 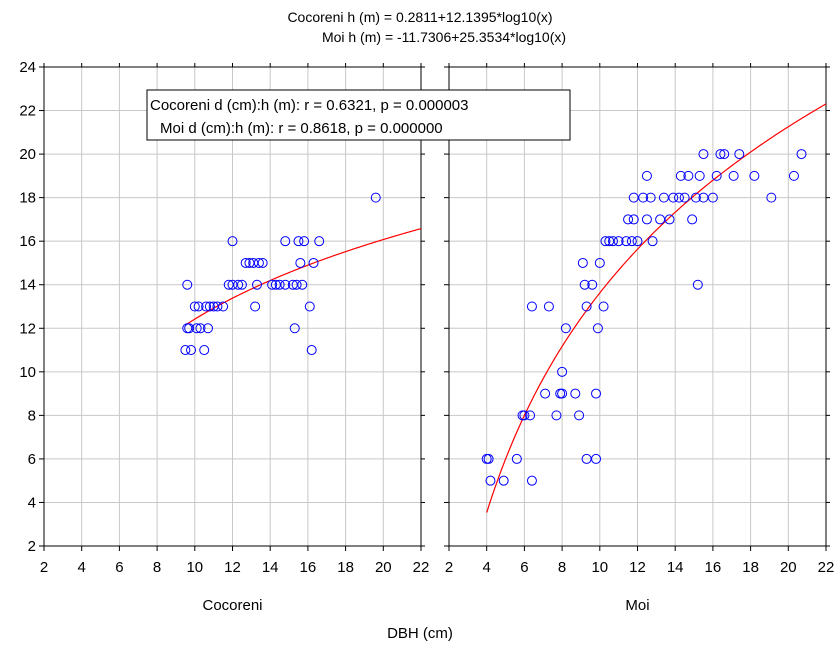 I want to click on x-tick-label: 8, so click(x=157, y=567).